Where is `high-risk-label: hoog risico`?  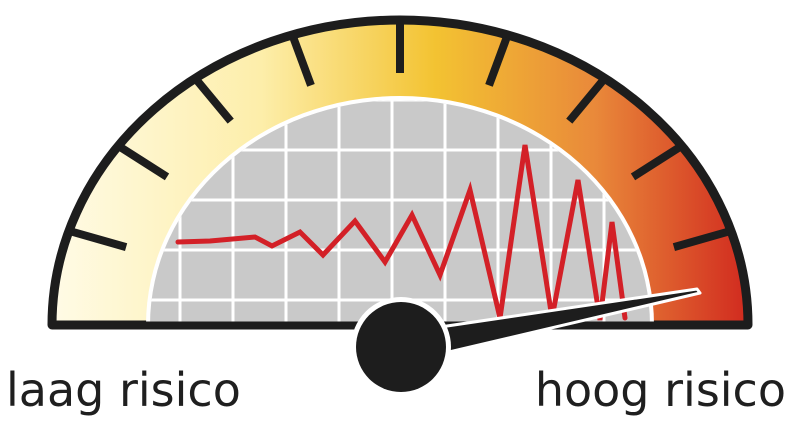
high-risk-label: hoog risico is located at coordinates (660, 390).